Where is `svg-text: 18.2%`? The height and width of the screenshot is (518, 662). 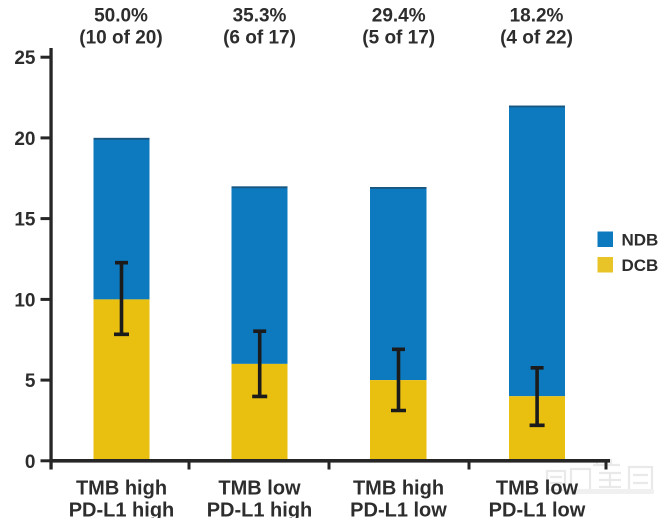
svg-text: 18.2% is located at coordinates (537, 15).